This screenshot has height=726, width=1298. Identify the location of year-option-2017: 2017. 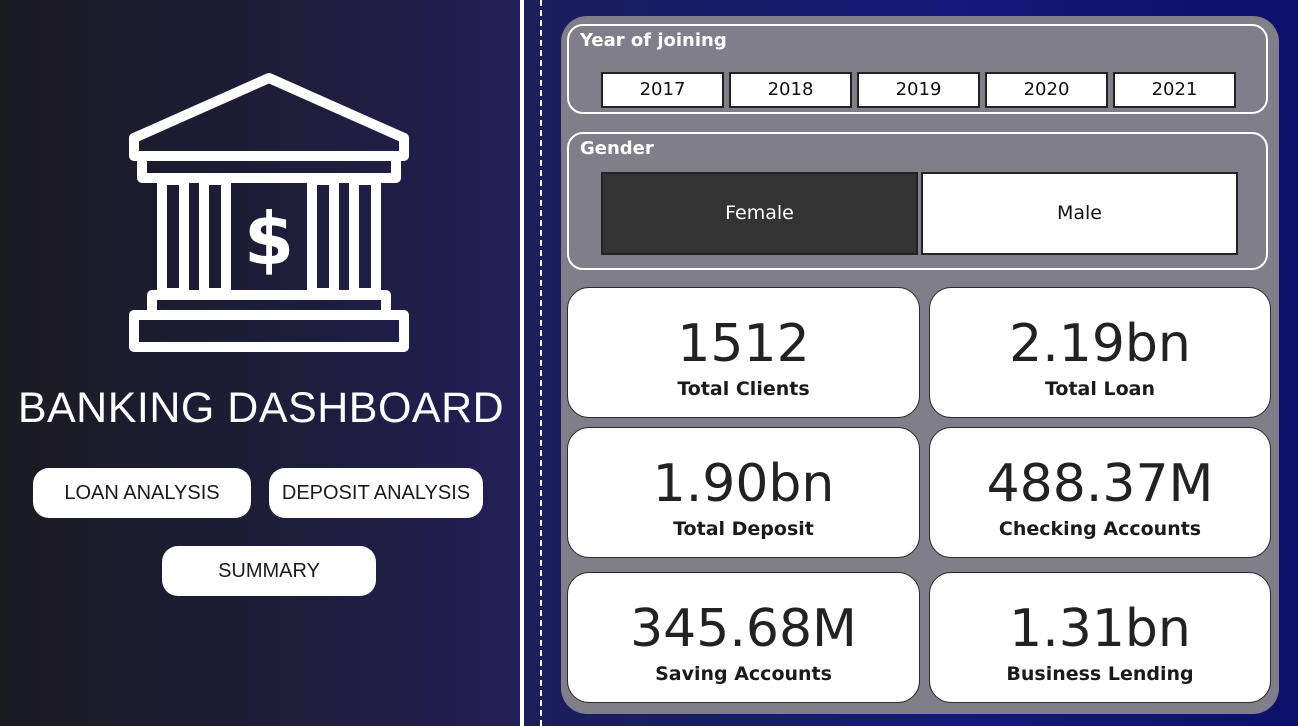
(662, 90).